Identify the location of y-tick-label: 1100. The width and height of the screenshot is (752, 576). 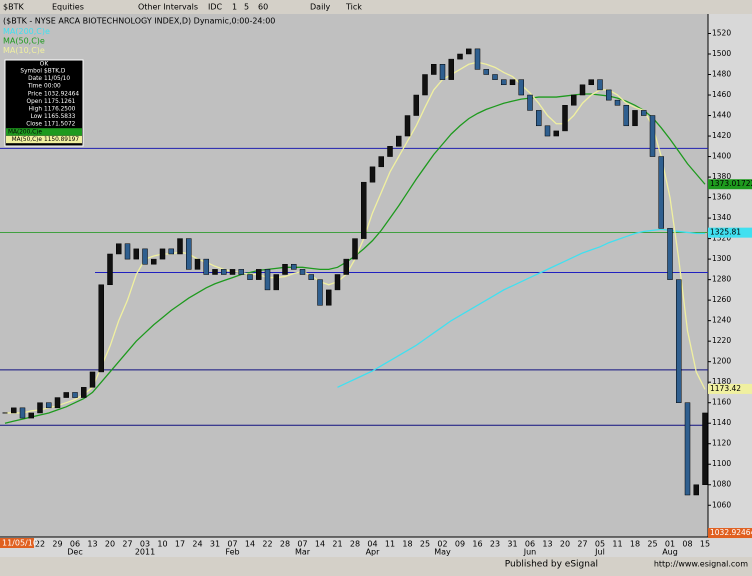
(721, 463).